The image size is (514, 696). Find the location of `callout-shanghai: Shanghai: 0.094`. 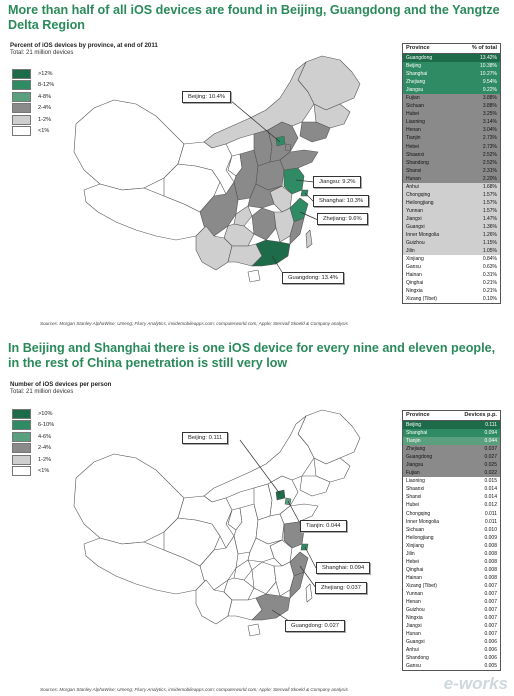

callout-shanghai: Shanghai: 0.094 is located at coordinates (343, 568).